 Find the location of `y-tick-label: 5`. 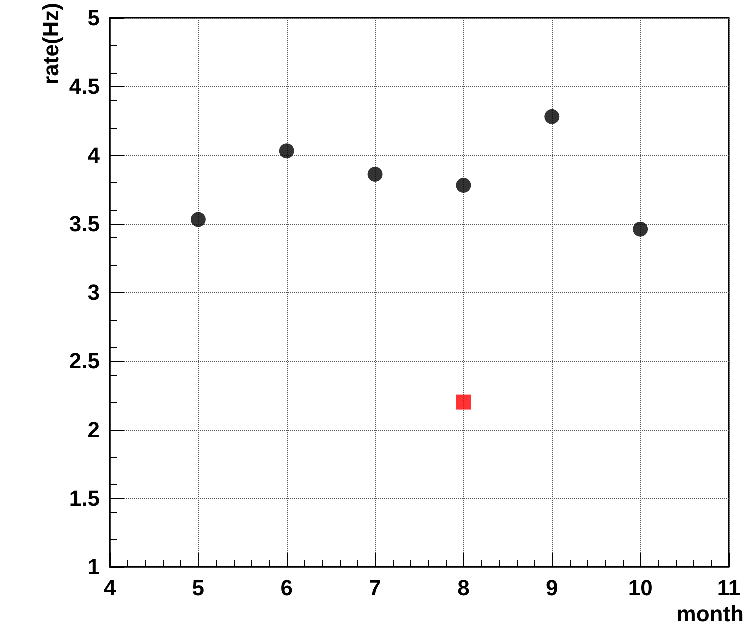

y-tick-label: 5 is located at coordinates (94, 18).